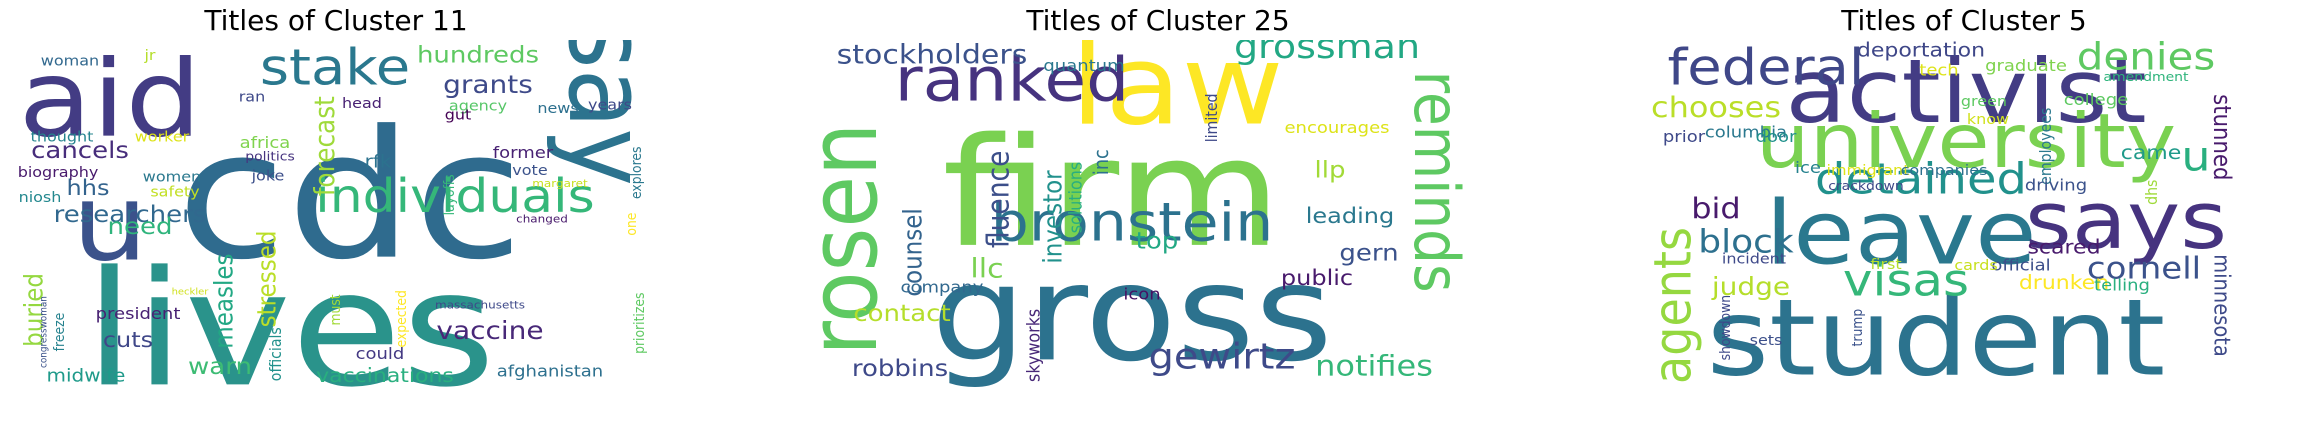  What do you see at coordinates (1012, 80) in the screenshot?
I see `word-ranked: ranked` at bounding box center [1012, 80].